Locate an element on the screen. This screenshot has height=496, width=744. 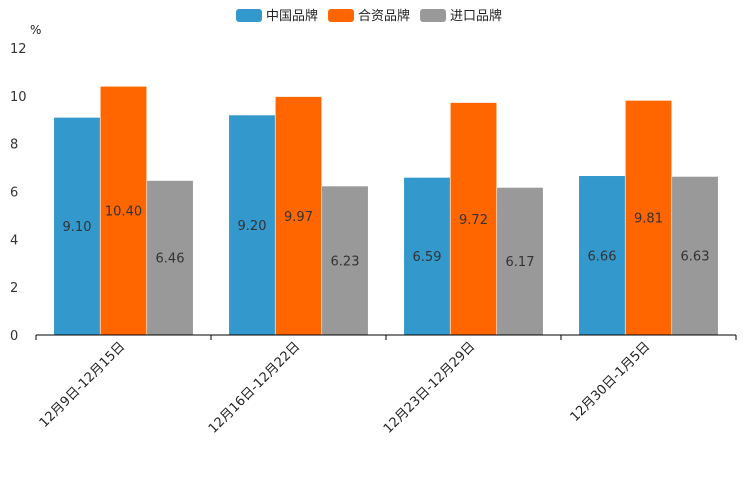
x-category-label-2: 12月23日-12月29日 is located at coordinates (429, 387).